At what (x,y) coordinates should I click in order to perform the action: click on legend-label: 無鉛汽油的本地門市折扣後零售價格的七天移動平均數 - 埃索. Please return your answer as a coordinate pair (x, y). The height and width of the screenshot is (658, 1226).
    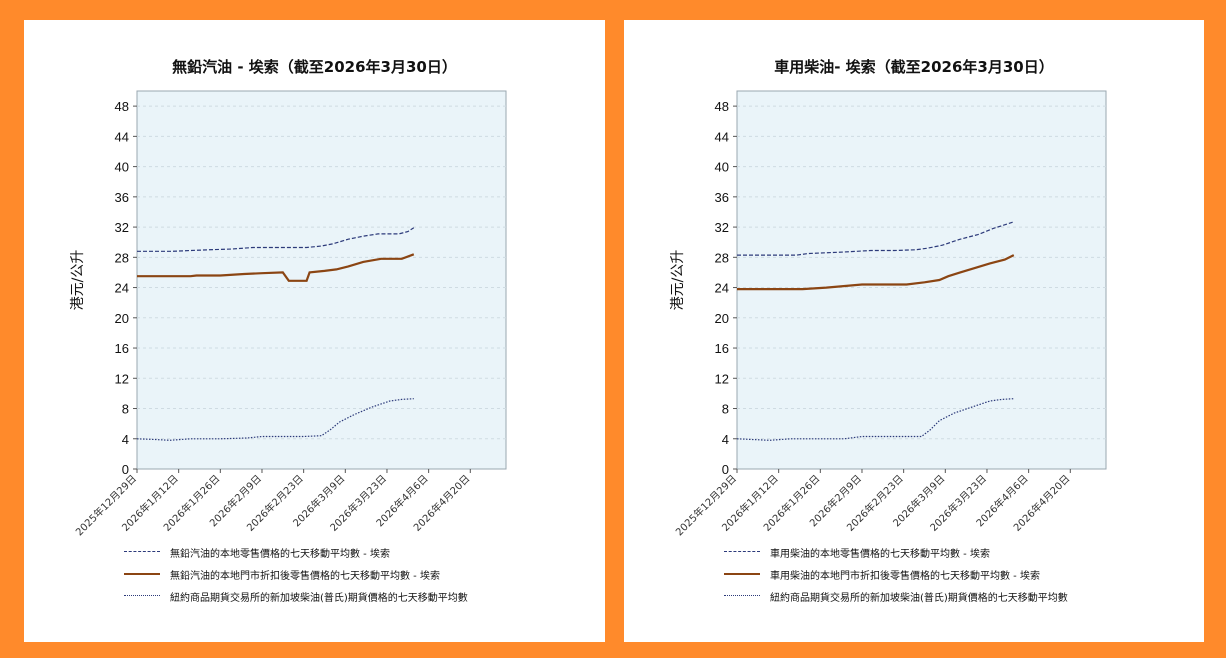
    Looking at the image, I should click on (305, 576).